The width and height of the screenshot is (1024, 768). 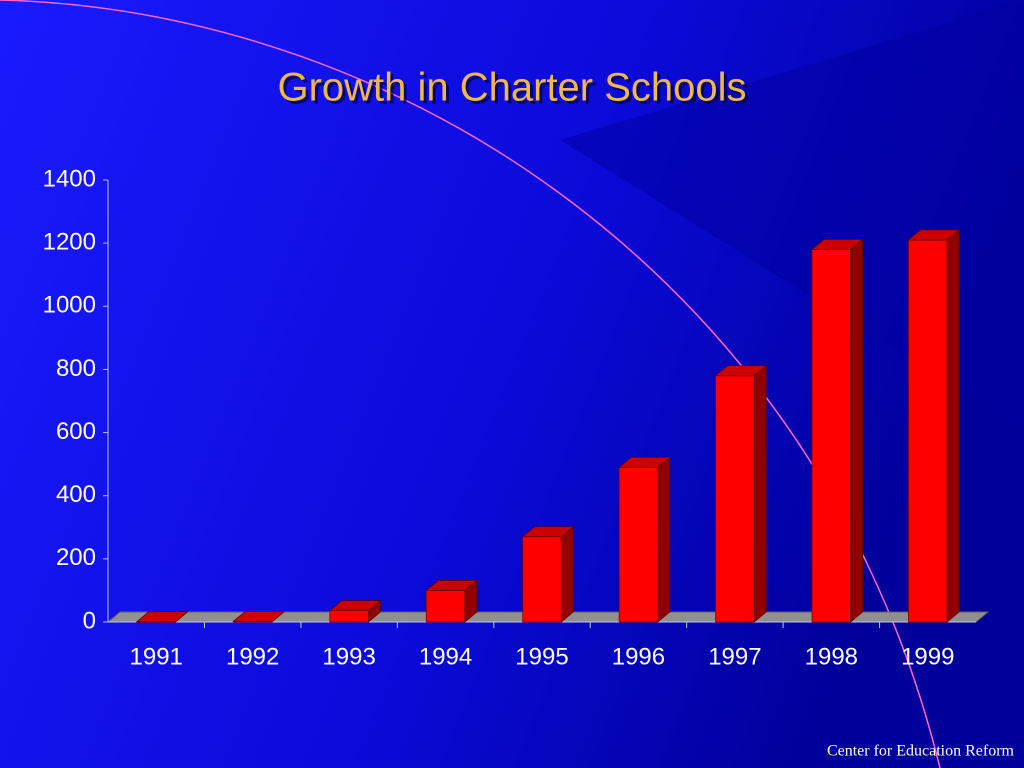 I want to click on chart-title-shadow: Growth in Charter Schools, so click(x=514, y=91).